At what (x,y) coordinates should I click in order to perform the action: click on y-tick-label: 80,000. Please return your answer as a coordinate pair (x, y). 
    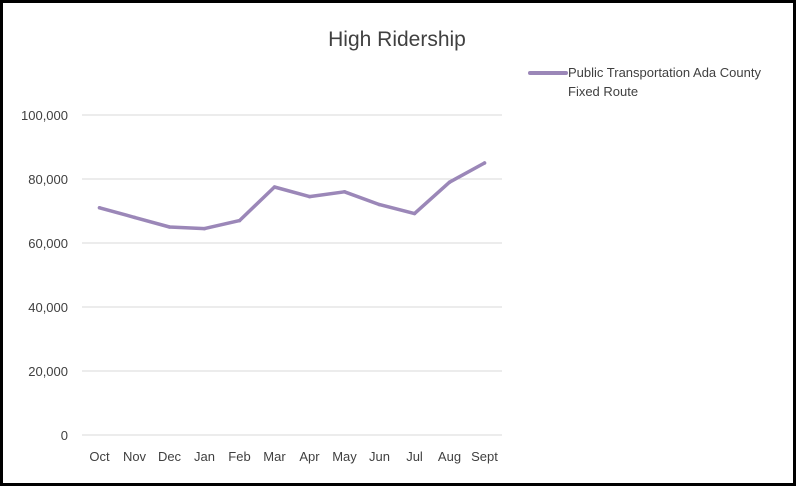
    Looking at the image, I should click on (48, 179).